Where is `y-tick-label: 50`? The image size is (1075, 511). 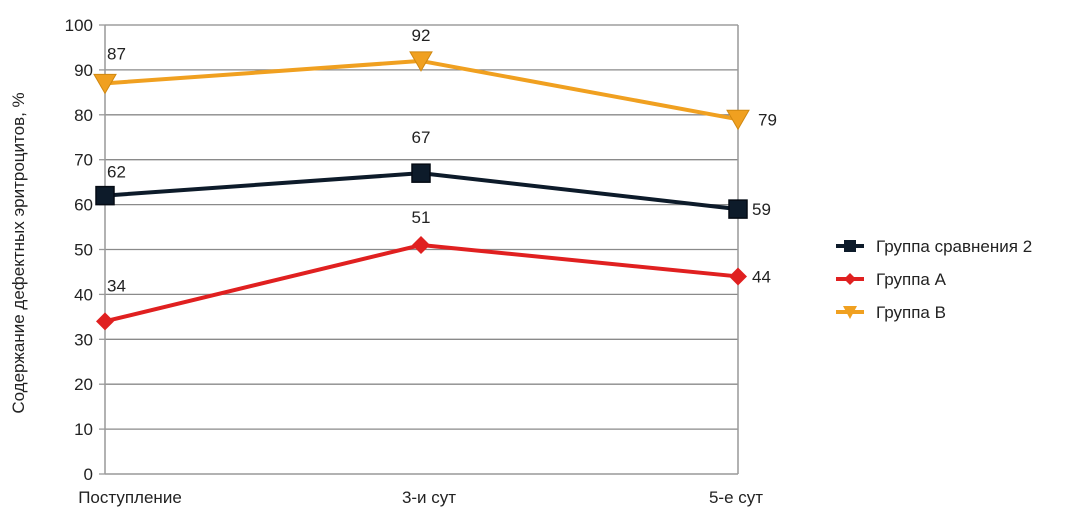 y-tick-label: 50 is located at coordinates (83, 250).